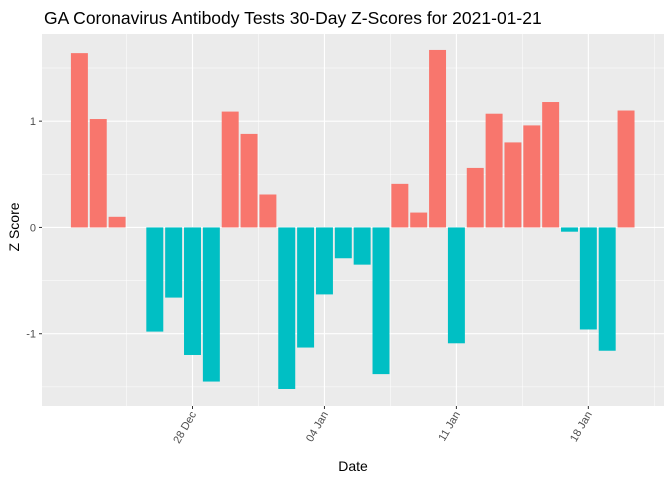 This screenshot has width=672, height=480. I want to click on y-tick-label: 1, so click(33, 122).